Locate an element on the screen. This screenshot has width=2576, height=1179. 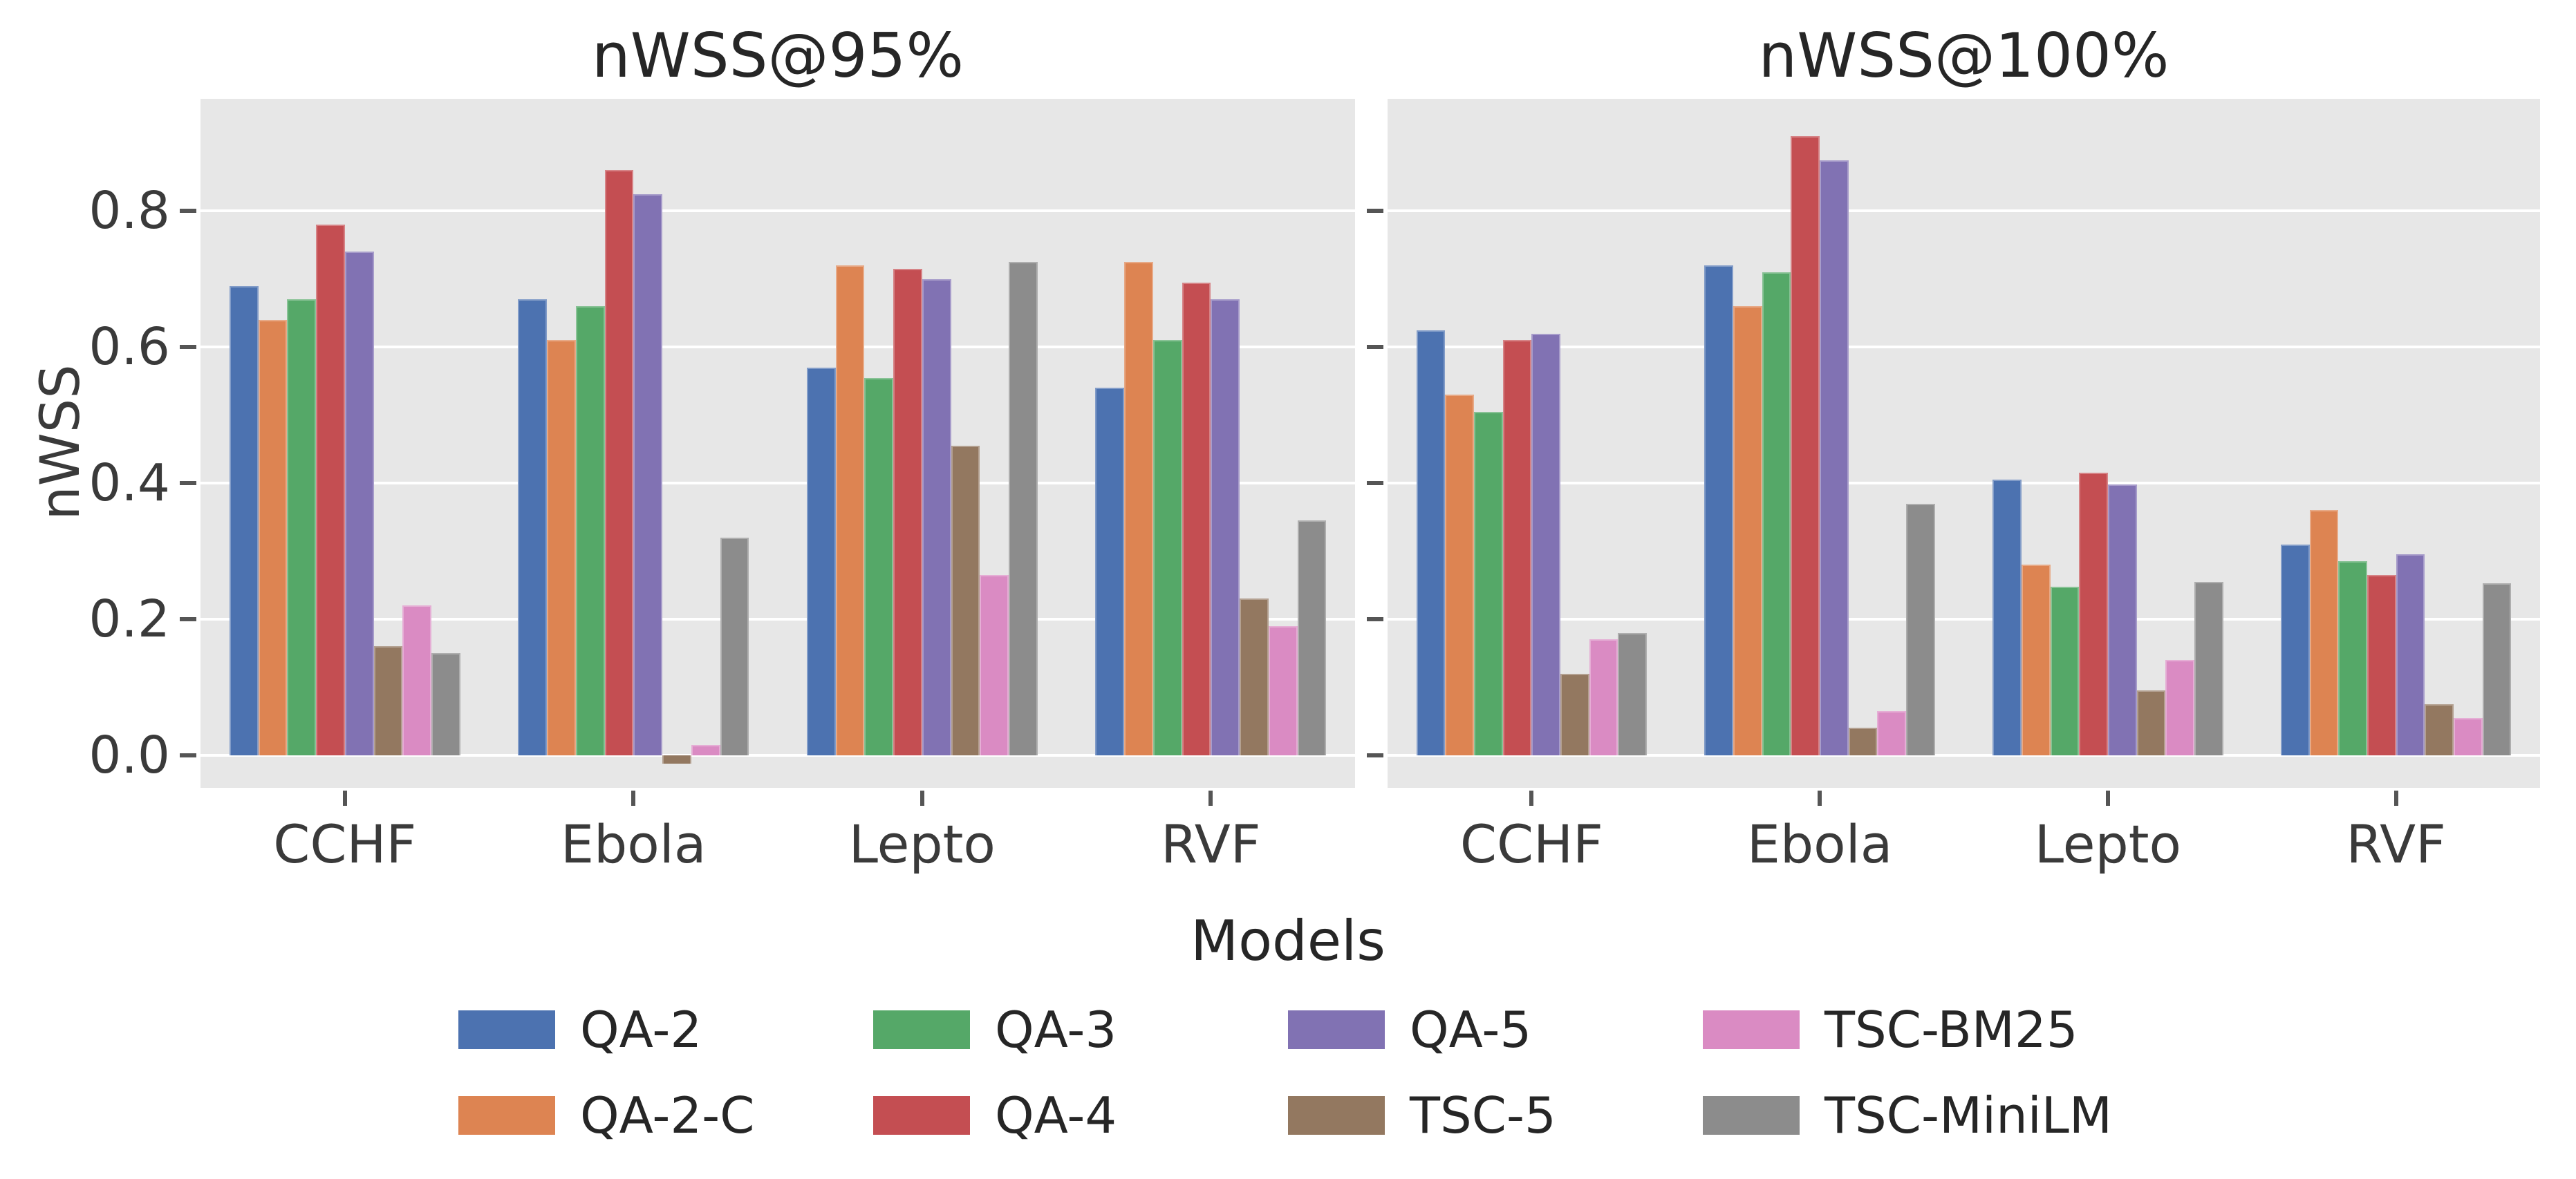
legend-item: TSC-5 is located at coordinates (1422, 1115).